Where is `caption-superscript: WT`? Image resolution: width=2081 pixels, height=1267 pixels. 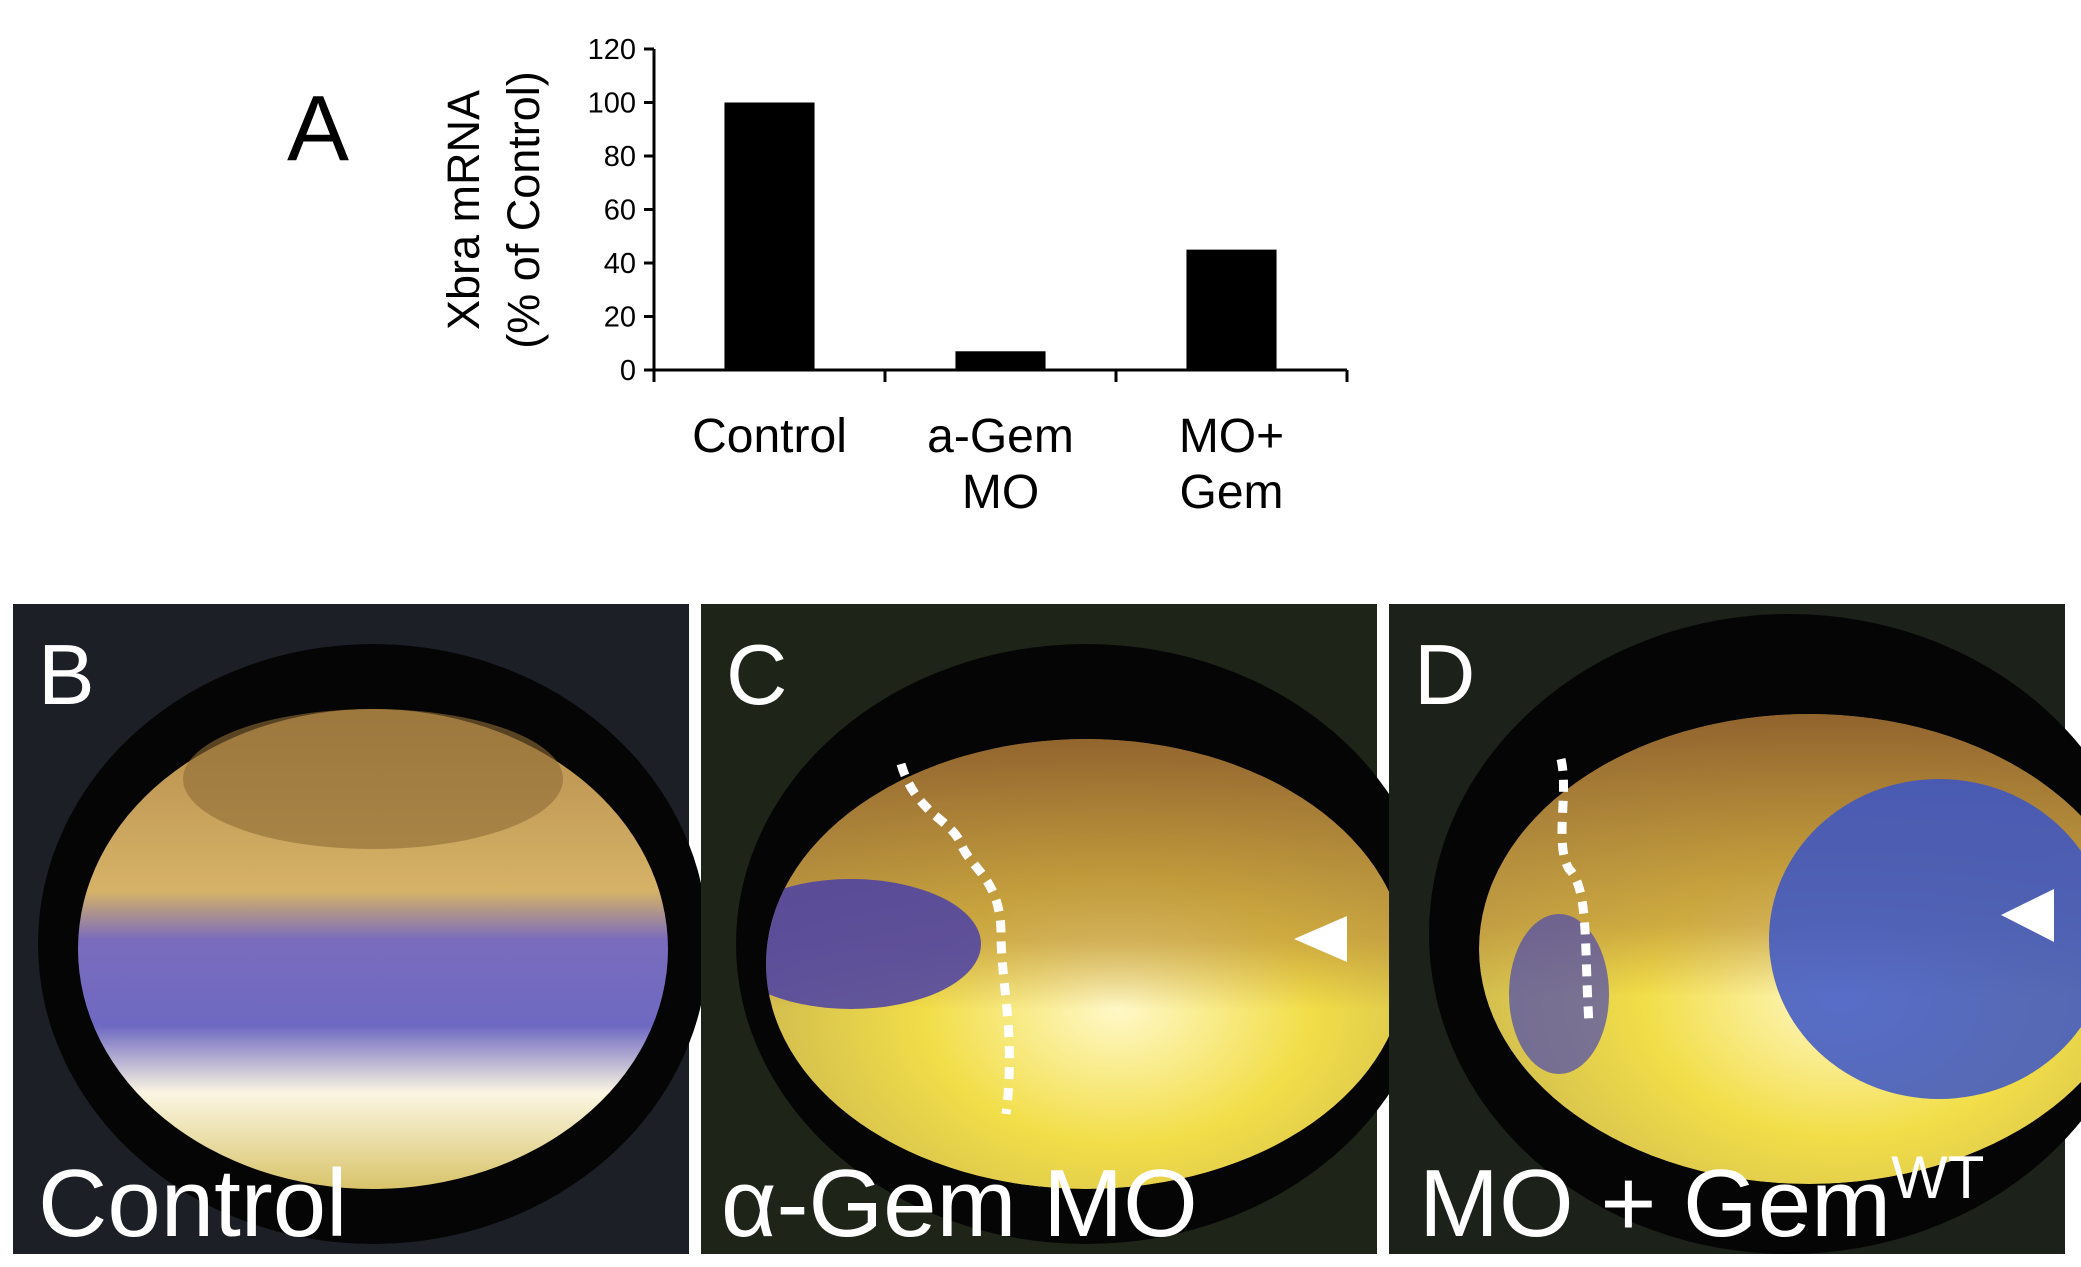
caption-superscript: WT is located at coordinates (1937, 1177).